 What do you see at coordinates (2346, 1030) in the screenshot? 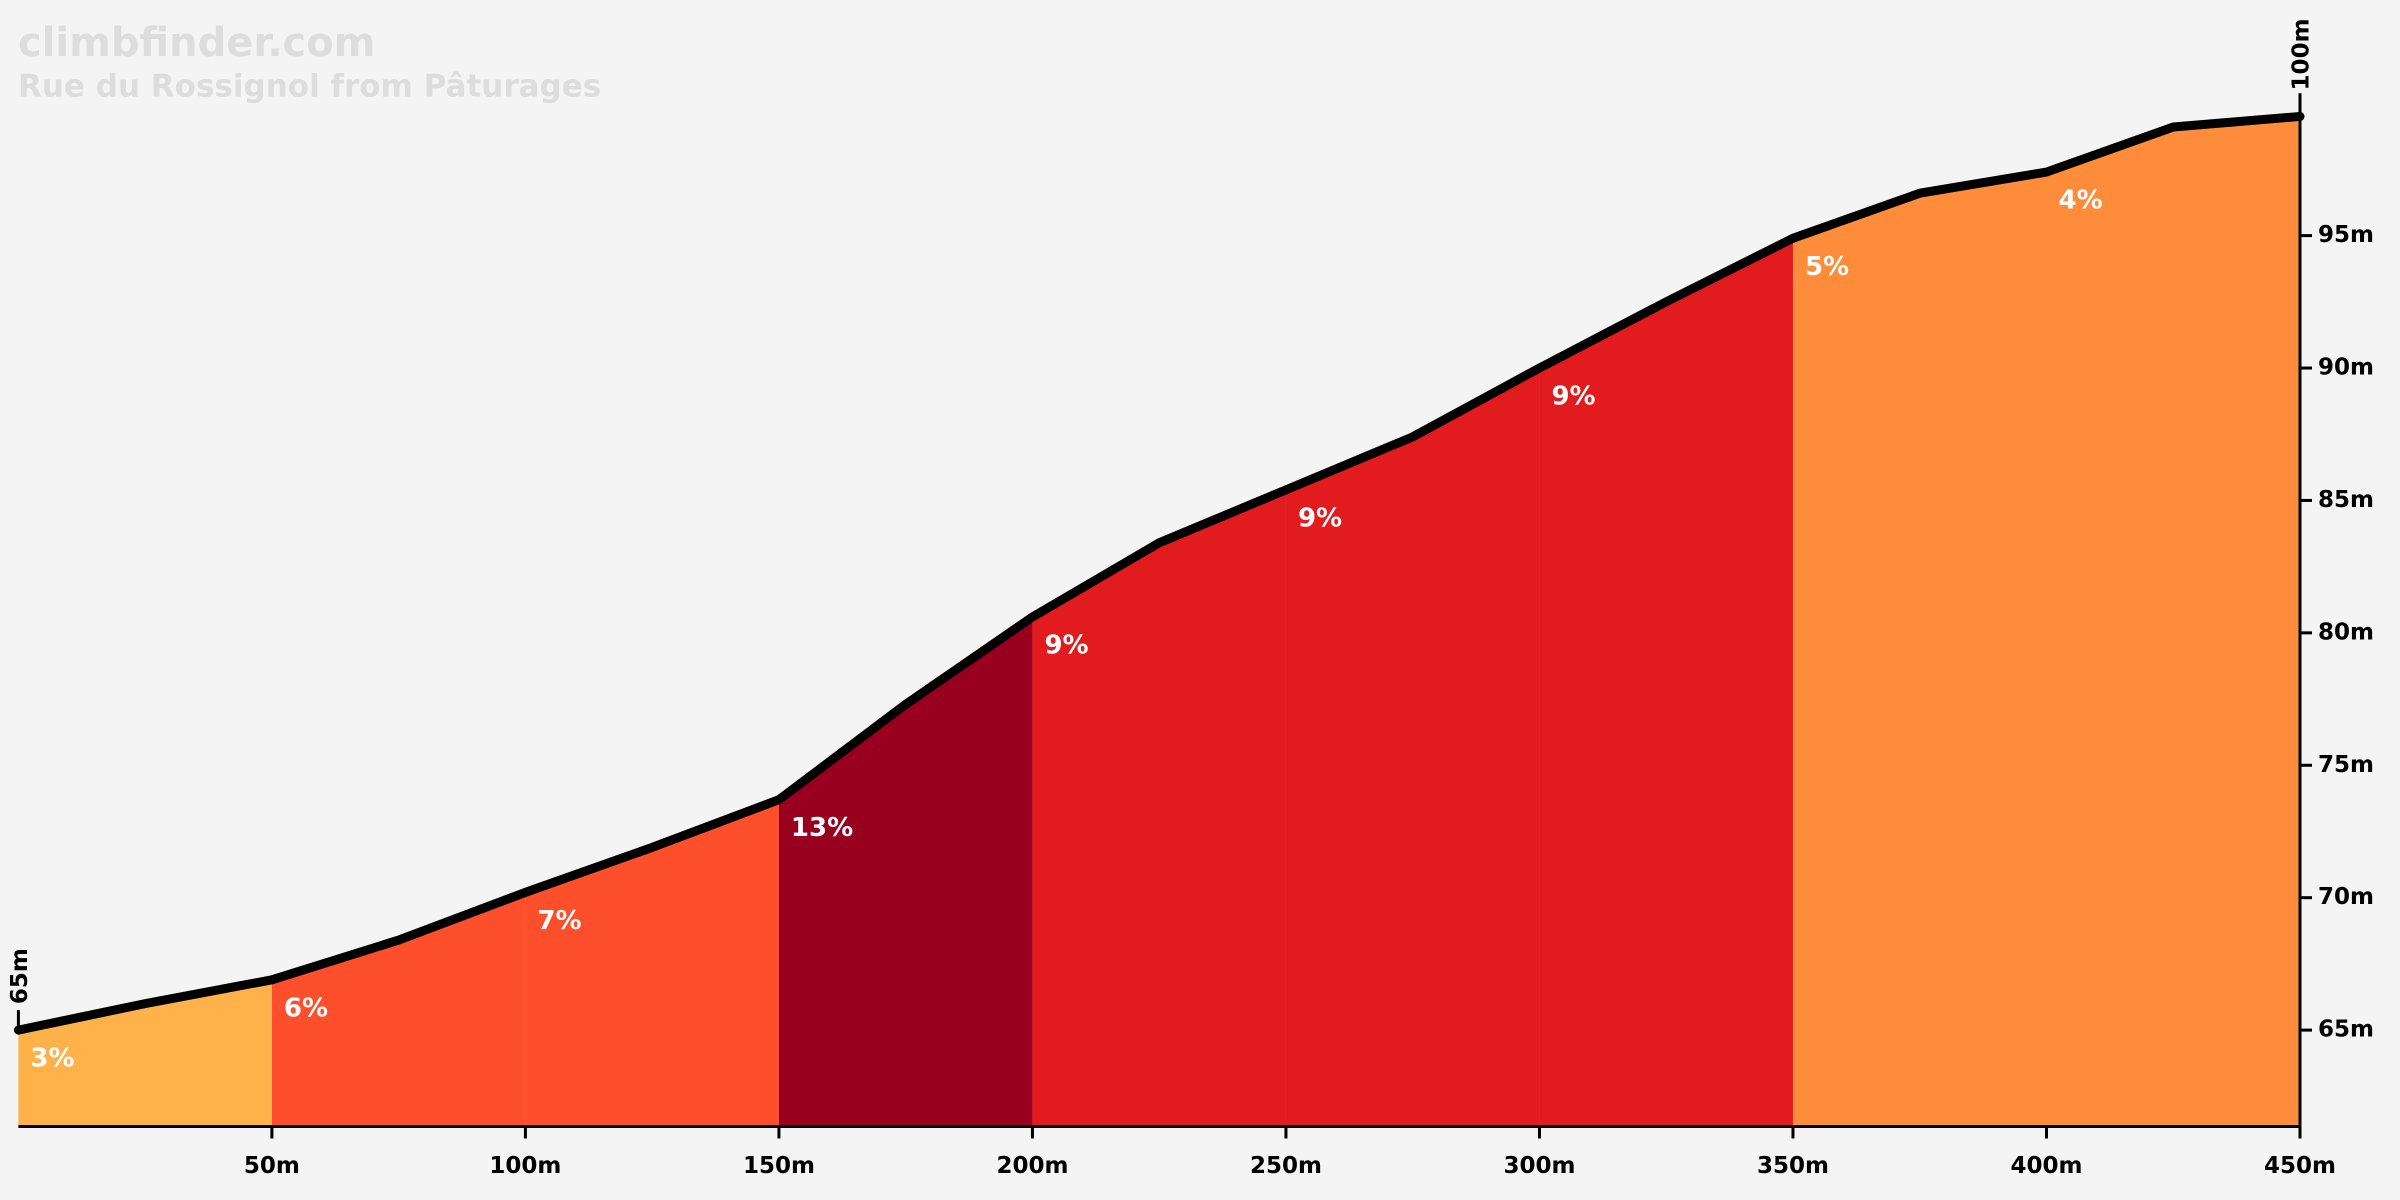
I see `y-tick-label: 65m` at bounding box center [2346, 1030].